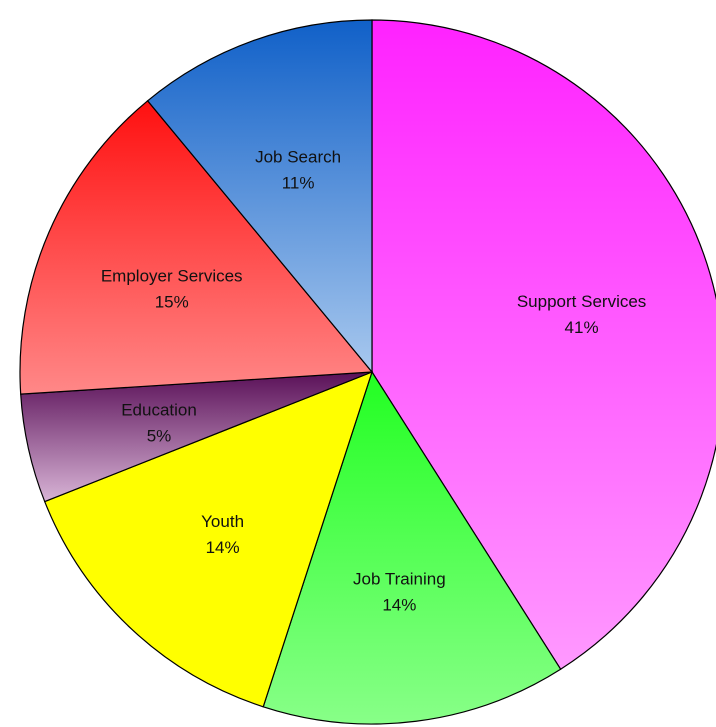 The height and width of the screenshot is (727, 716). I want to click on slice-label: Job Search 11%, so click(298, 170).